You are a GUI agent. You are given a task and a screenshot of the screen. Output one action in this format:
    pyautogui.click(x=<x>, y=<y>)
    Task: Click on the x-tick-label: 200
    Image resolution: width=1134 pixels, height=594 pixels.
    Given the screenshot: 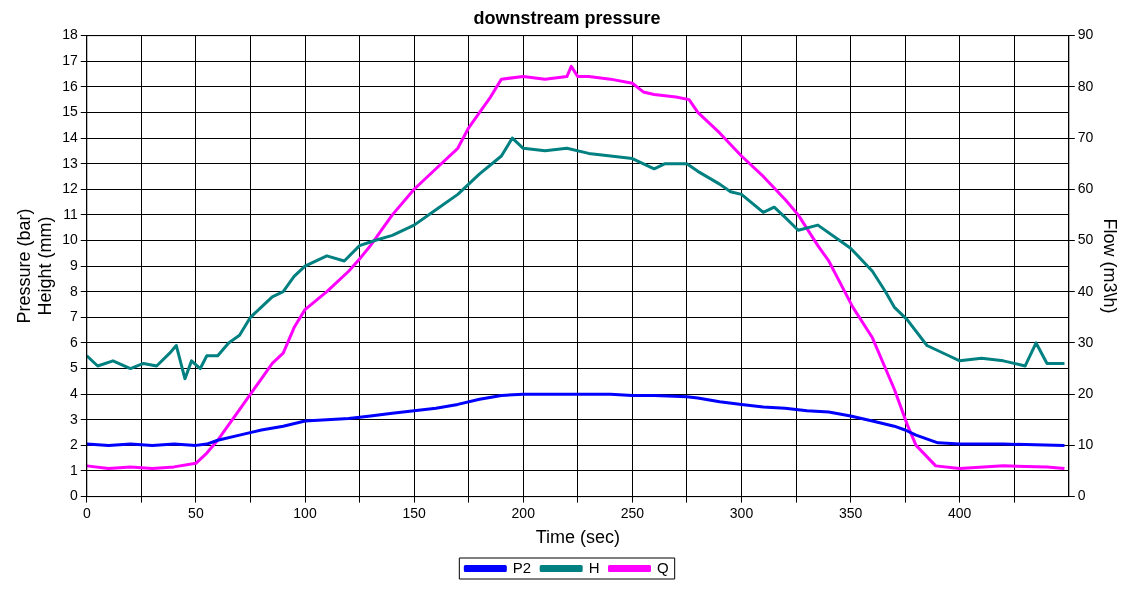 What is the action you would take?
    pyautogui.click(x=523, y=512)
    